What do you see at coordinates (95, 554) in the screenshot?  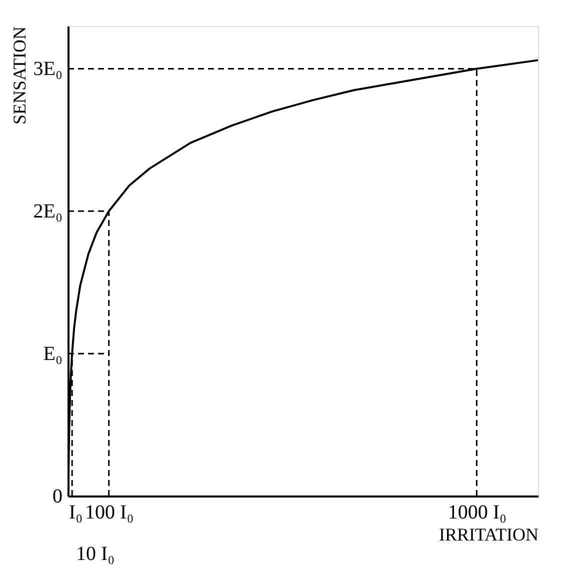 I see `text: 10 I₀` at bounding box center [95, 554].